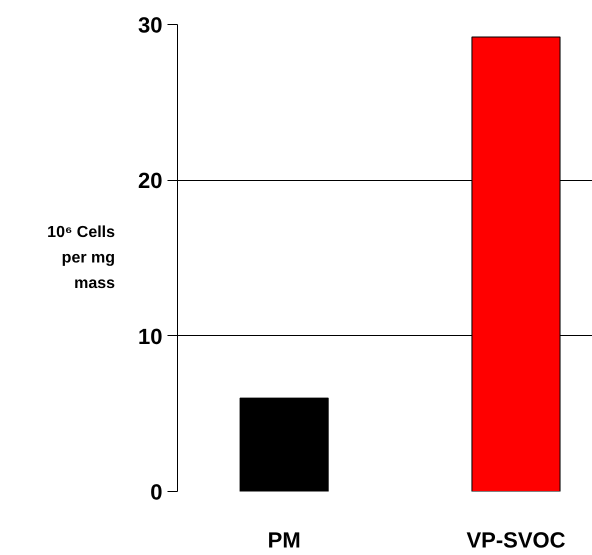 This screenshot has height=555, width=592. I want to click on y-tick-label: 0, so click(156, 492).